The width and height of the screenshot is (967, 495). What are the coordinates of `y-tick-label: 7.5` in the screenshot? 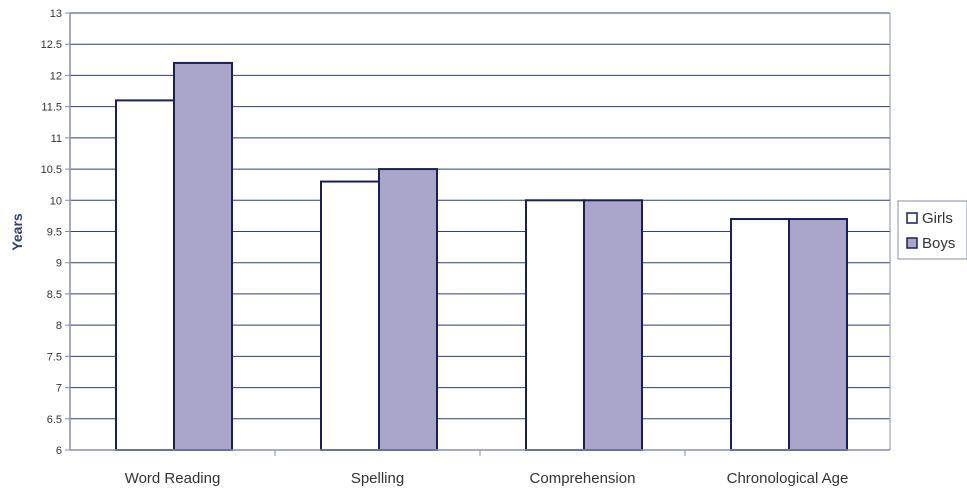 It's located at (54, 357).